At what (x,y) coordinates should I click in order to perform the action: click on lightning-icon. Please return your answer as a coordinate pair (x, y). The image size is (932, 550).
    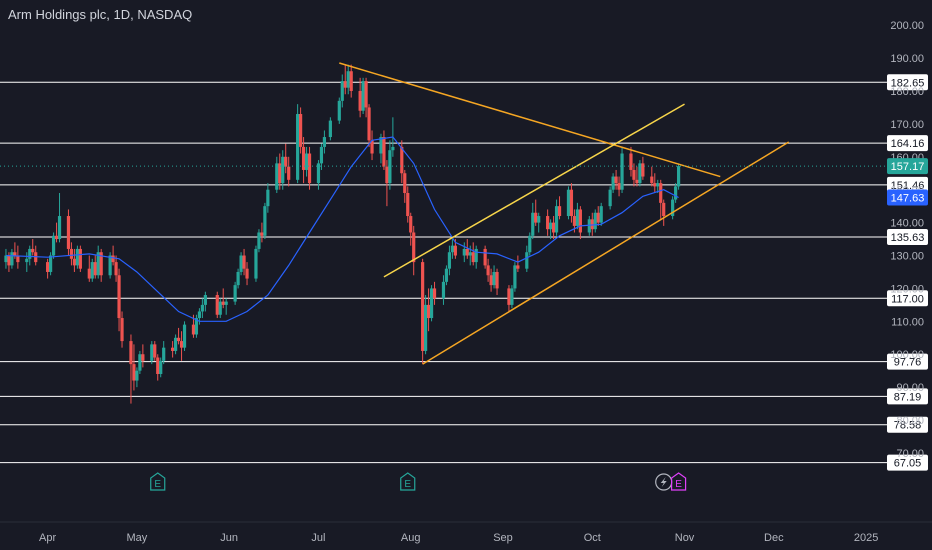
    Looking at the image, I should click on (664, 482).